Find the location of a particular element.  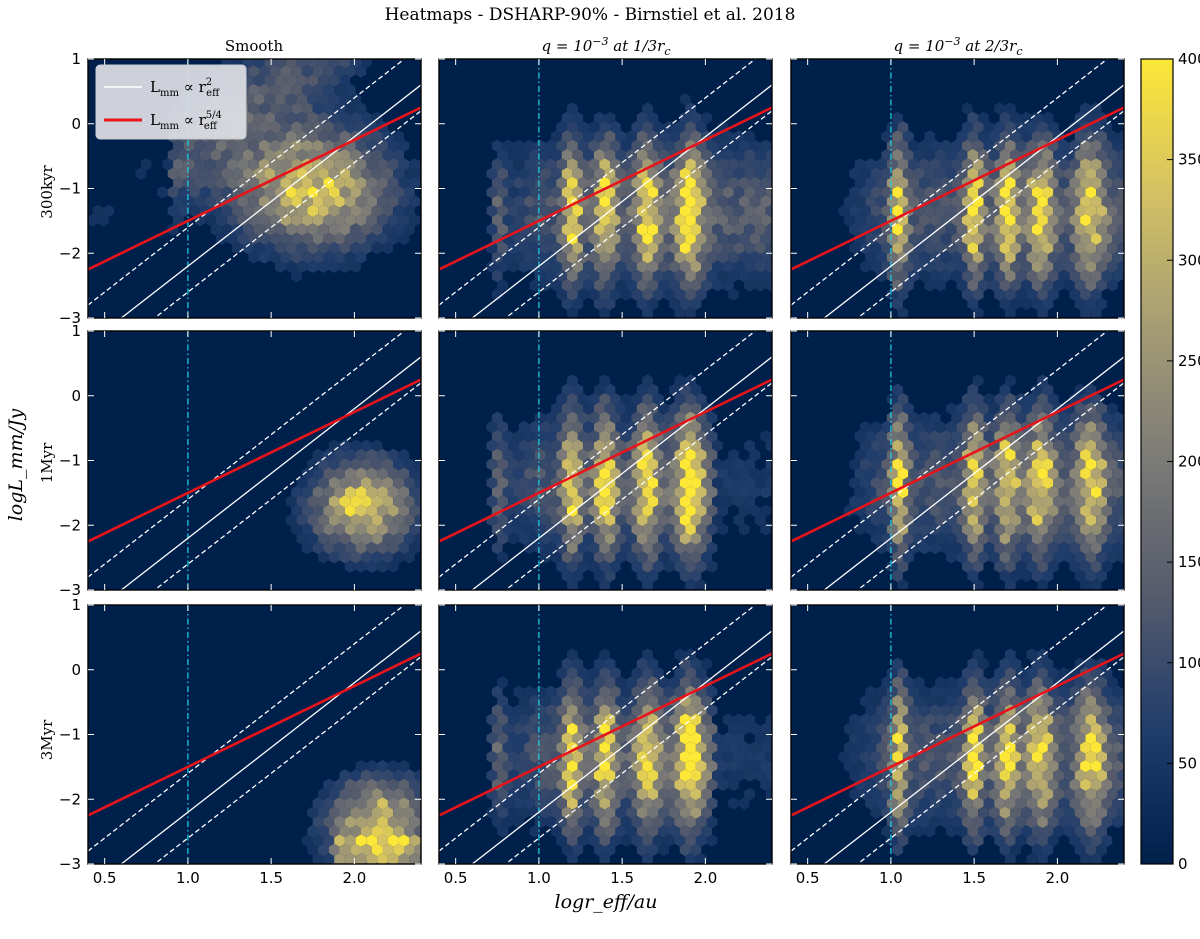

row-label-3myr: 3Myr is located at coordinates (47, 739).